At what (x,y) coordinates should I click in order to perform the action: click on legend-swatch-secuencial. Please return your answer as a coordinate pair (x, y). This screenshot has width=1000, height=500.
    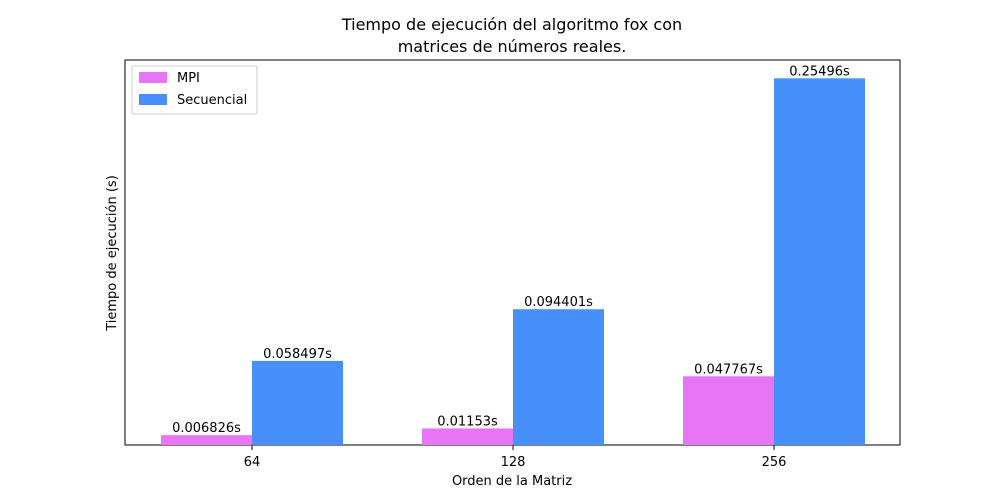
    Looking at the image, I should click on (153, 99).